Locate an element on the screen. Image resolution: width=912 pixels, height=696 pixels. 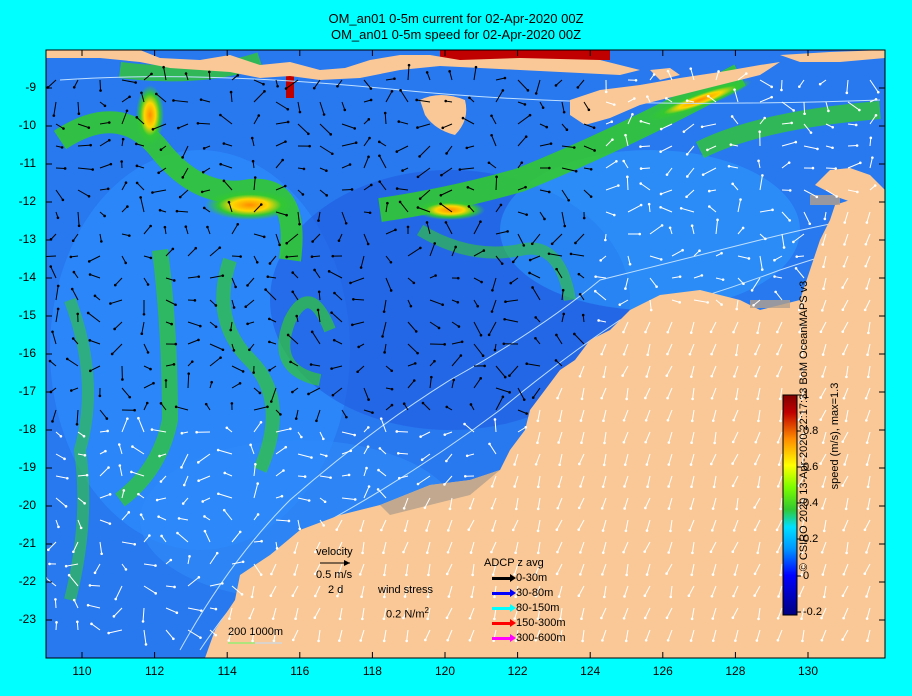
y-tick-label: -9 is located at coordinates (30, 87).